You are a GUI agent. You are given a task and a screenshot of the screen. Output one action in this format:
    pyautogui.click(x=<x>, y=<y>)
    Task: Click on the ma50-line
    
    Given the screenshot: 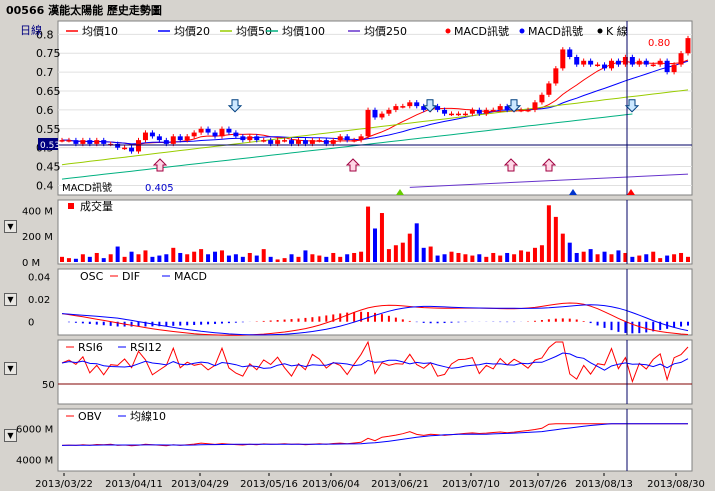 What is the action you would take?
    pyautogui.click(x=375, y=127)
    